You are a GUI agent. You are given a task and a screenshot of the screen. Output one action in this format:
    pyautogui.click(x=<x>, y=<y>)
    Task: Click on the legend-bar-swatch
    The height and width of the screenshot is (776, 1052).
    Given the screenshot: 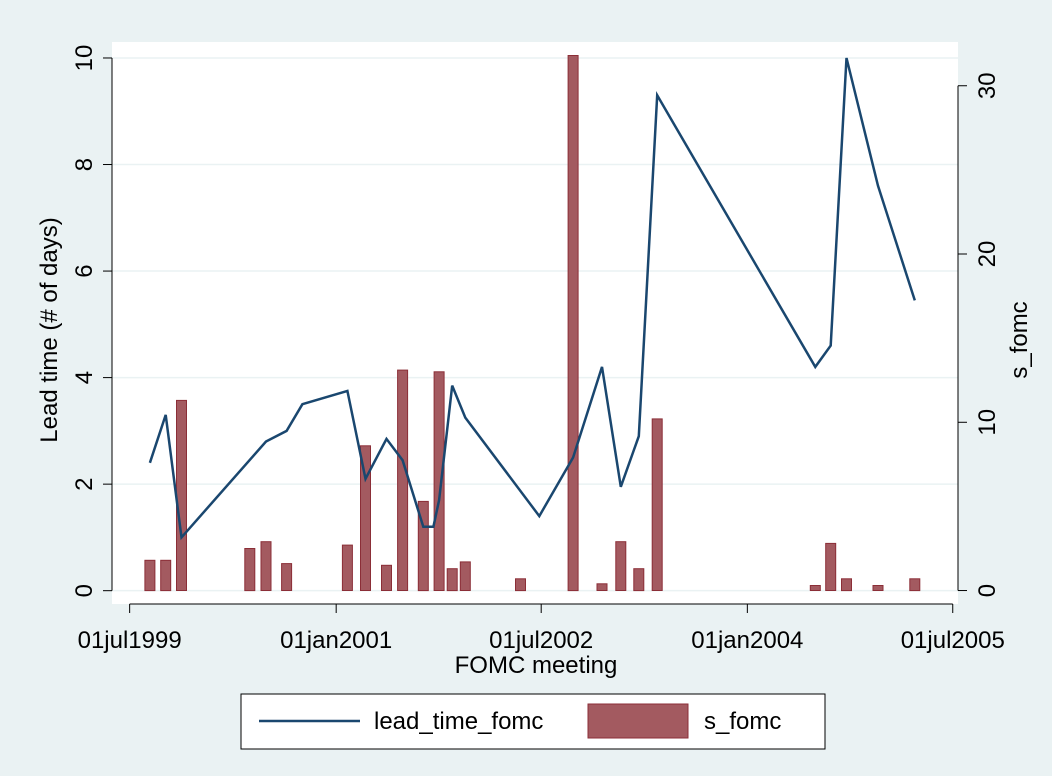 What is the action you would take?
    pyautogui.click(x=638, y=721)
    